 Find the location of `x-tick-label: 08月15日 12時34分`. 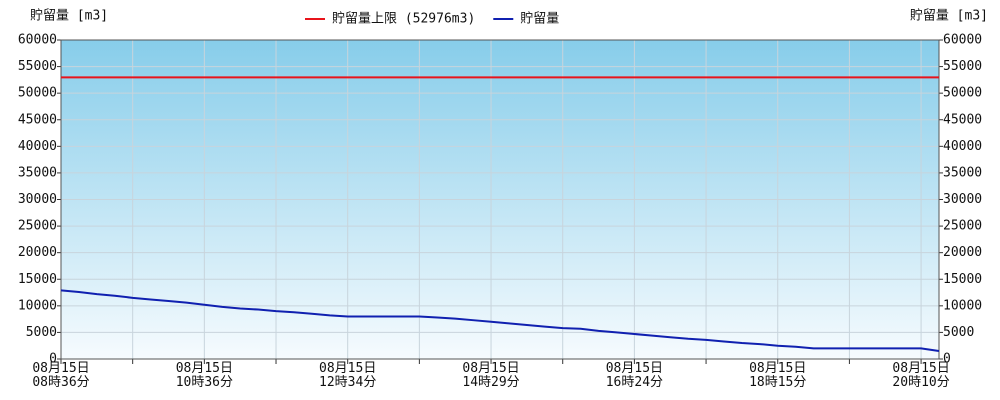

x-tick-label: 08月15日 12時34分 is located at coordinates (348, 375).